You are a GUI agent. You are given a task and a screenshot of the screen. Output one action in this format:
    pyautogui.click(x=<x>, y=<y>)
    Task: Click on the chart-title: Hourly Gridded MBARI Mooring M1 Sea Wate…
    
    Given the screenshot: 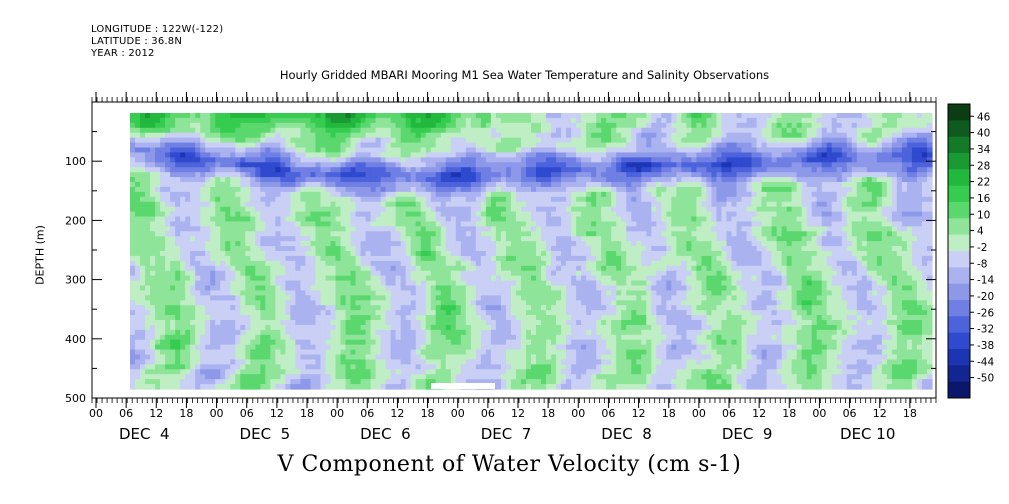 What is the action you would take?
    pyautogui.click(x=524, y=75)
    